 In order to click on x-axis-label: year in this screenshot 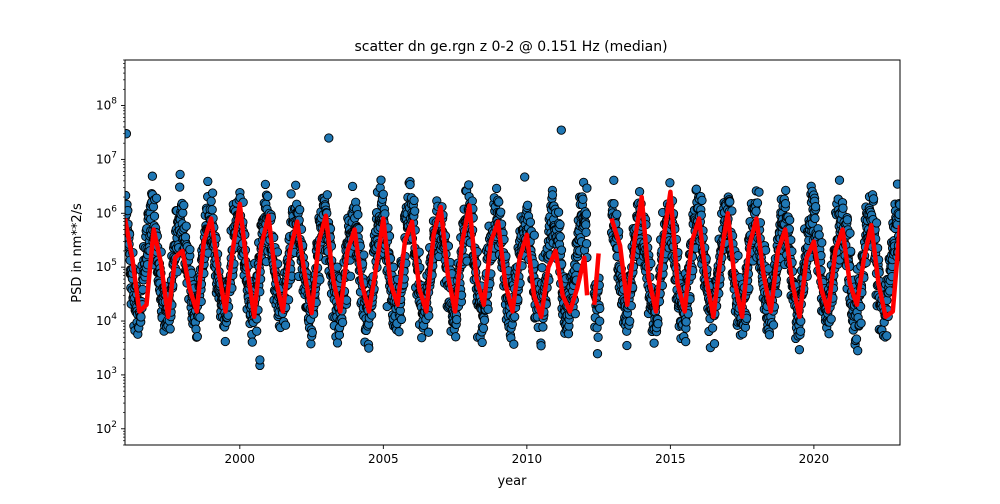, I will do `click(512, 481)`.